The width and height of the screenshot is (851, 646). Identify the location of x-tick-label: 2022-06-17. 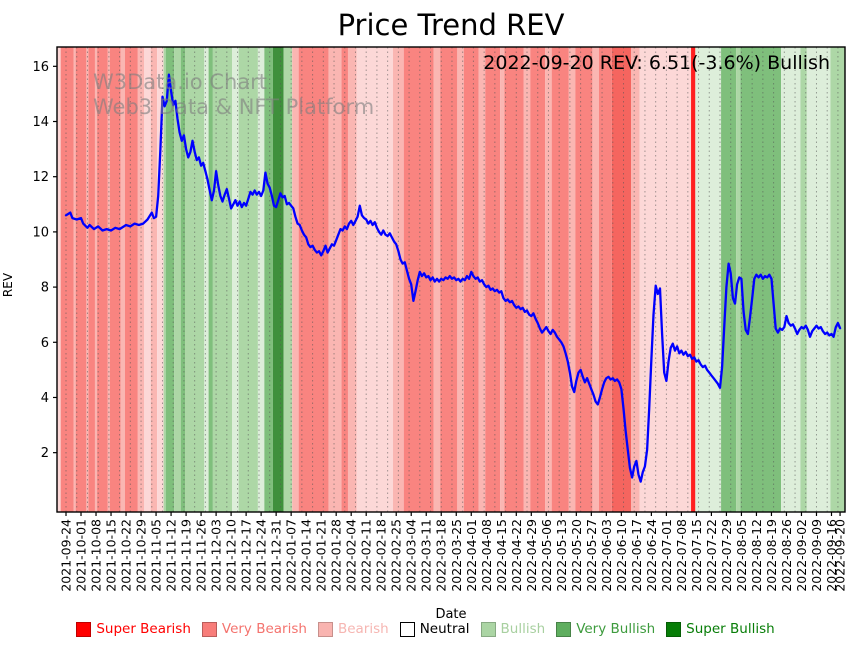
(636, 555).